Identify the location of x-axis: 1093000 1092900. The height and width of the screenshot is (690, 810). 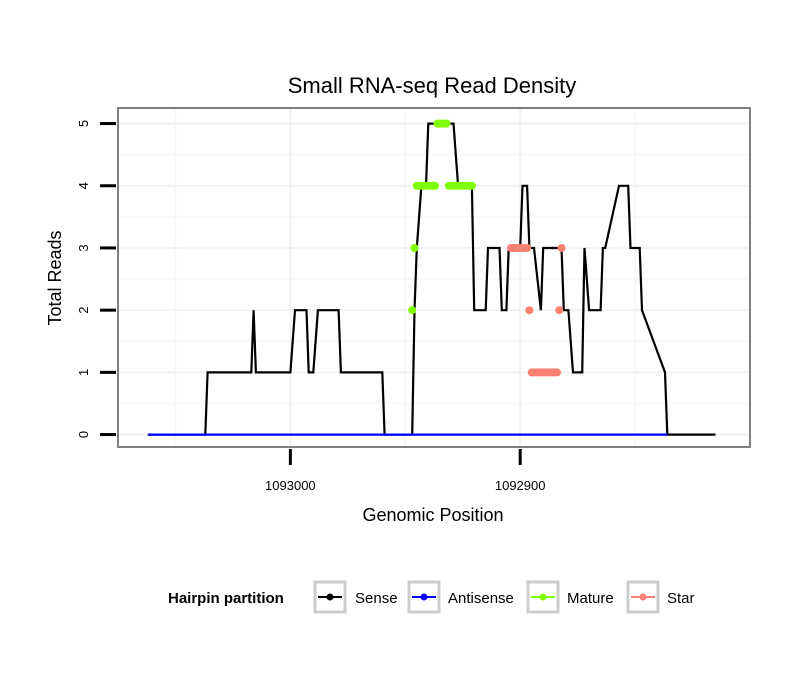
(405, 471).